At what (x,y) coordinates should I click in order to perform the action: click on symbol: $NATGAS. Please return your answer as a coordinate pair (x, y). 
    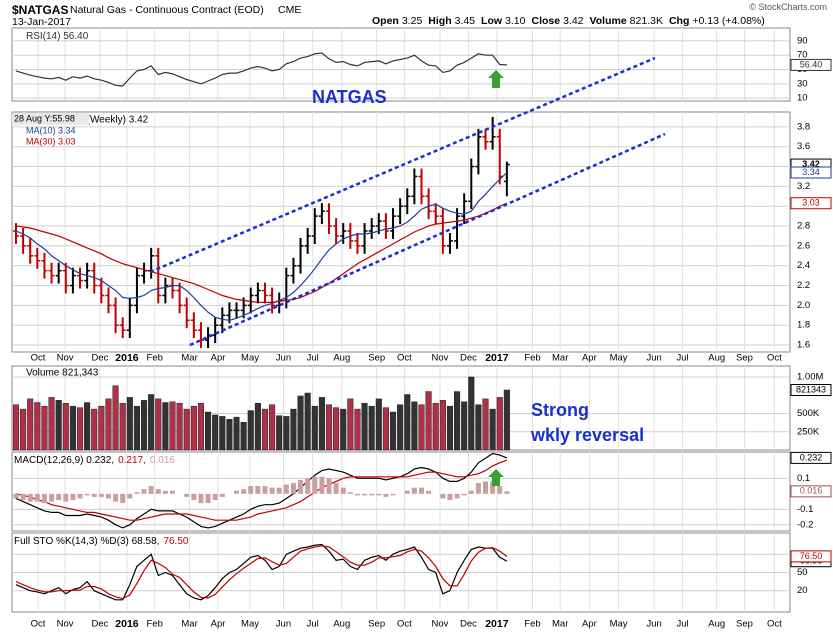
    Looking at the image, I should click on (40, 10).